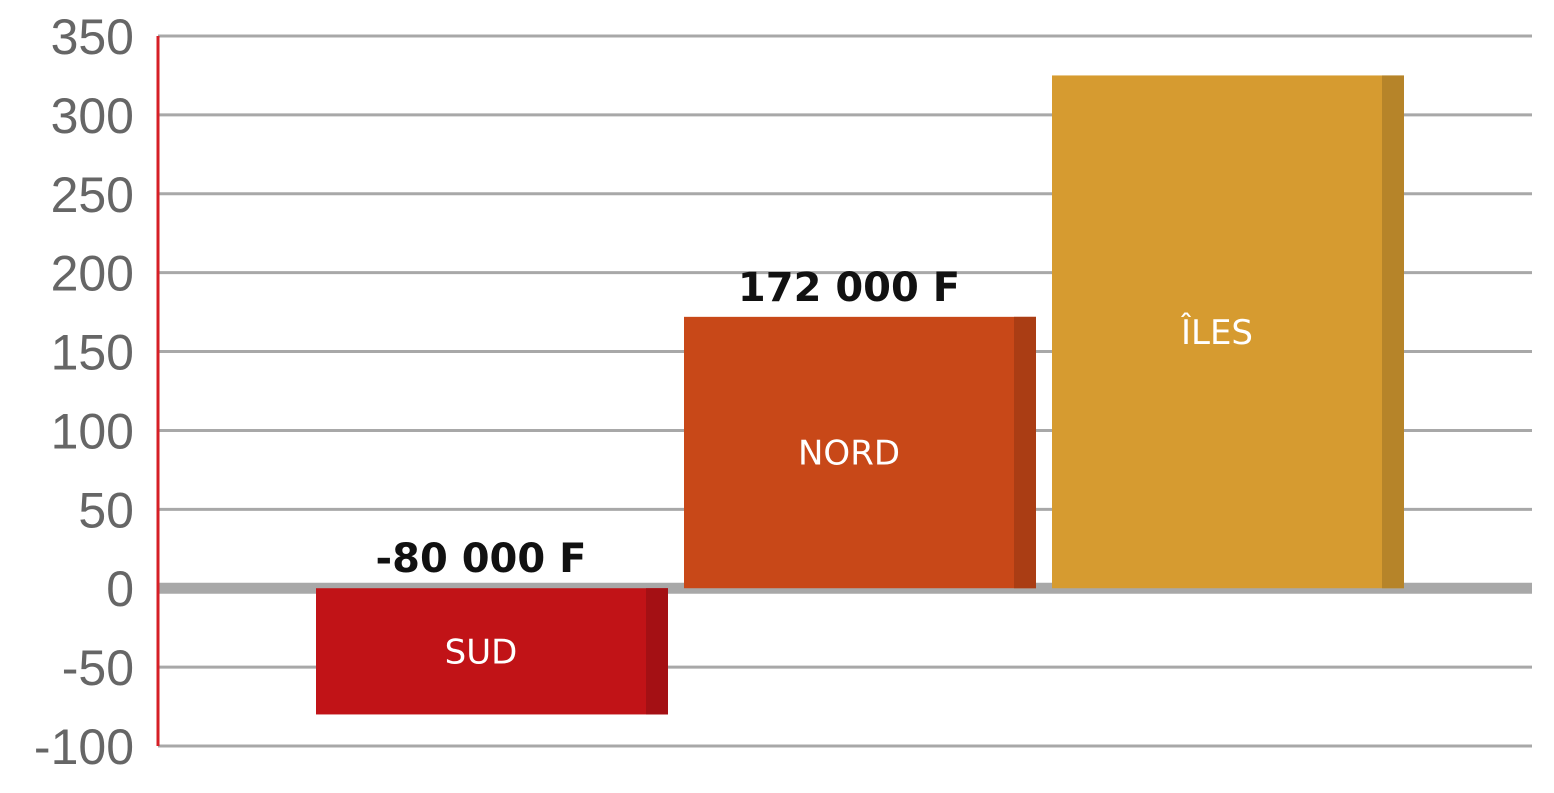  What do you see at coordinates (106, 510) in the screenshot?
I see `y-tick-label: 50` at bounding box center [106, 510].